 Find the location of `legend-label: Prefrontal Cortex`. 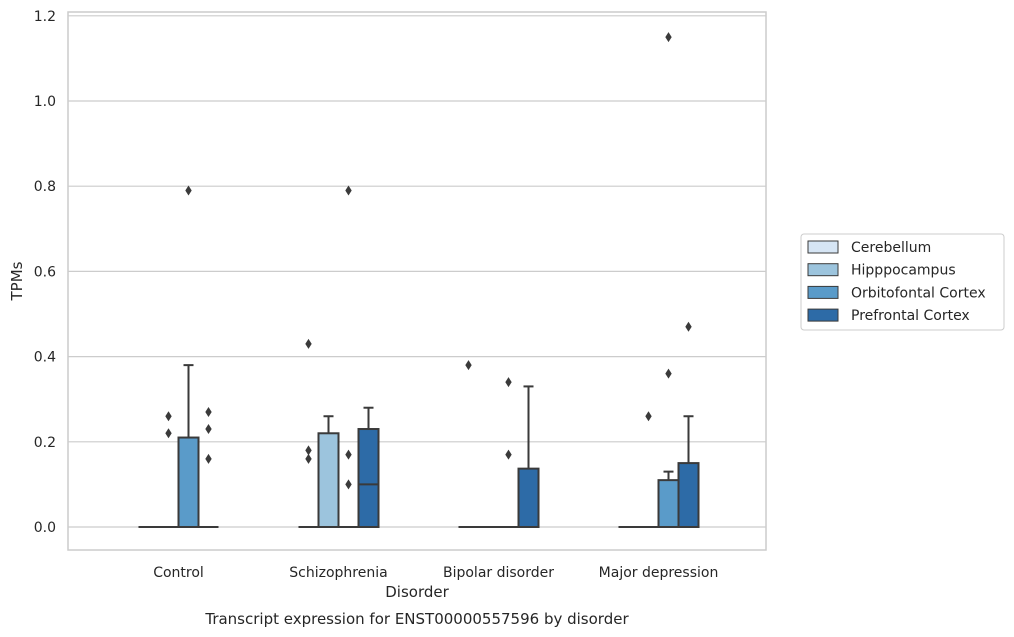

legend-label: Prefrontal Cortex is located at coordinates (910, 316).